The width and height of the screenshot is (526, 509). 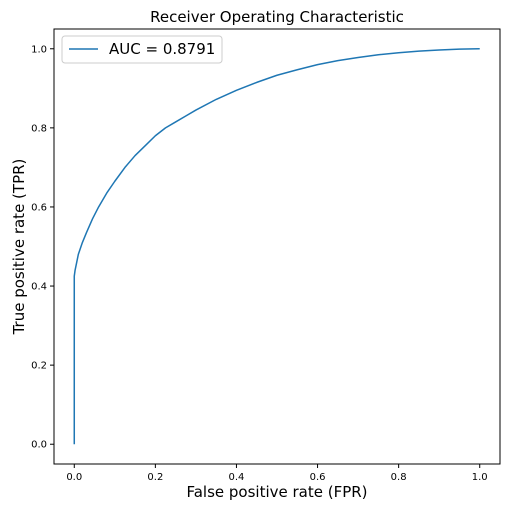 I want to click on legend: AUC = 0.8791, so click(x=142, y=49).